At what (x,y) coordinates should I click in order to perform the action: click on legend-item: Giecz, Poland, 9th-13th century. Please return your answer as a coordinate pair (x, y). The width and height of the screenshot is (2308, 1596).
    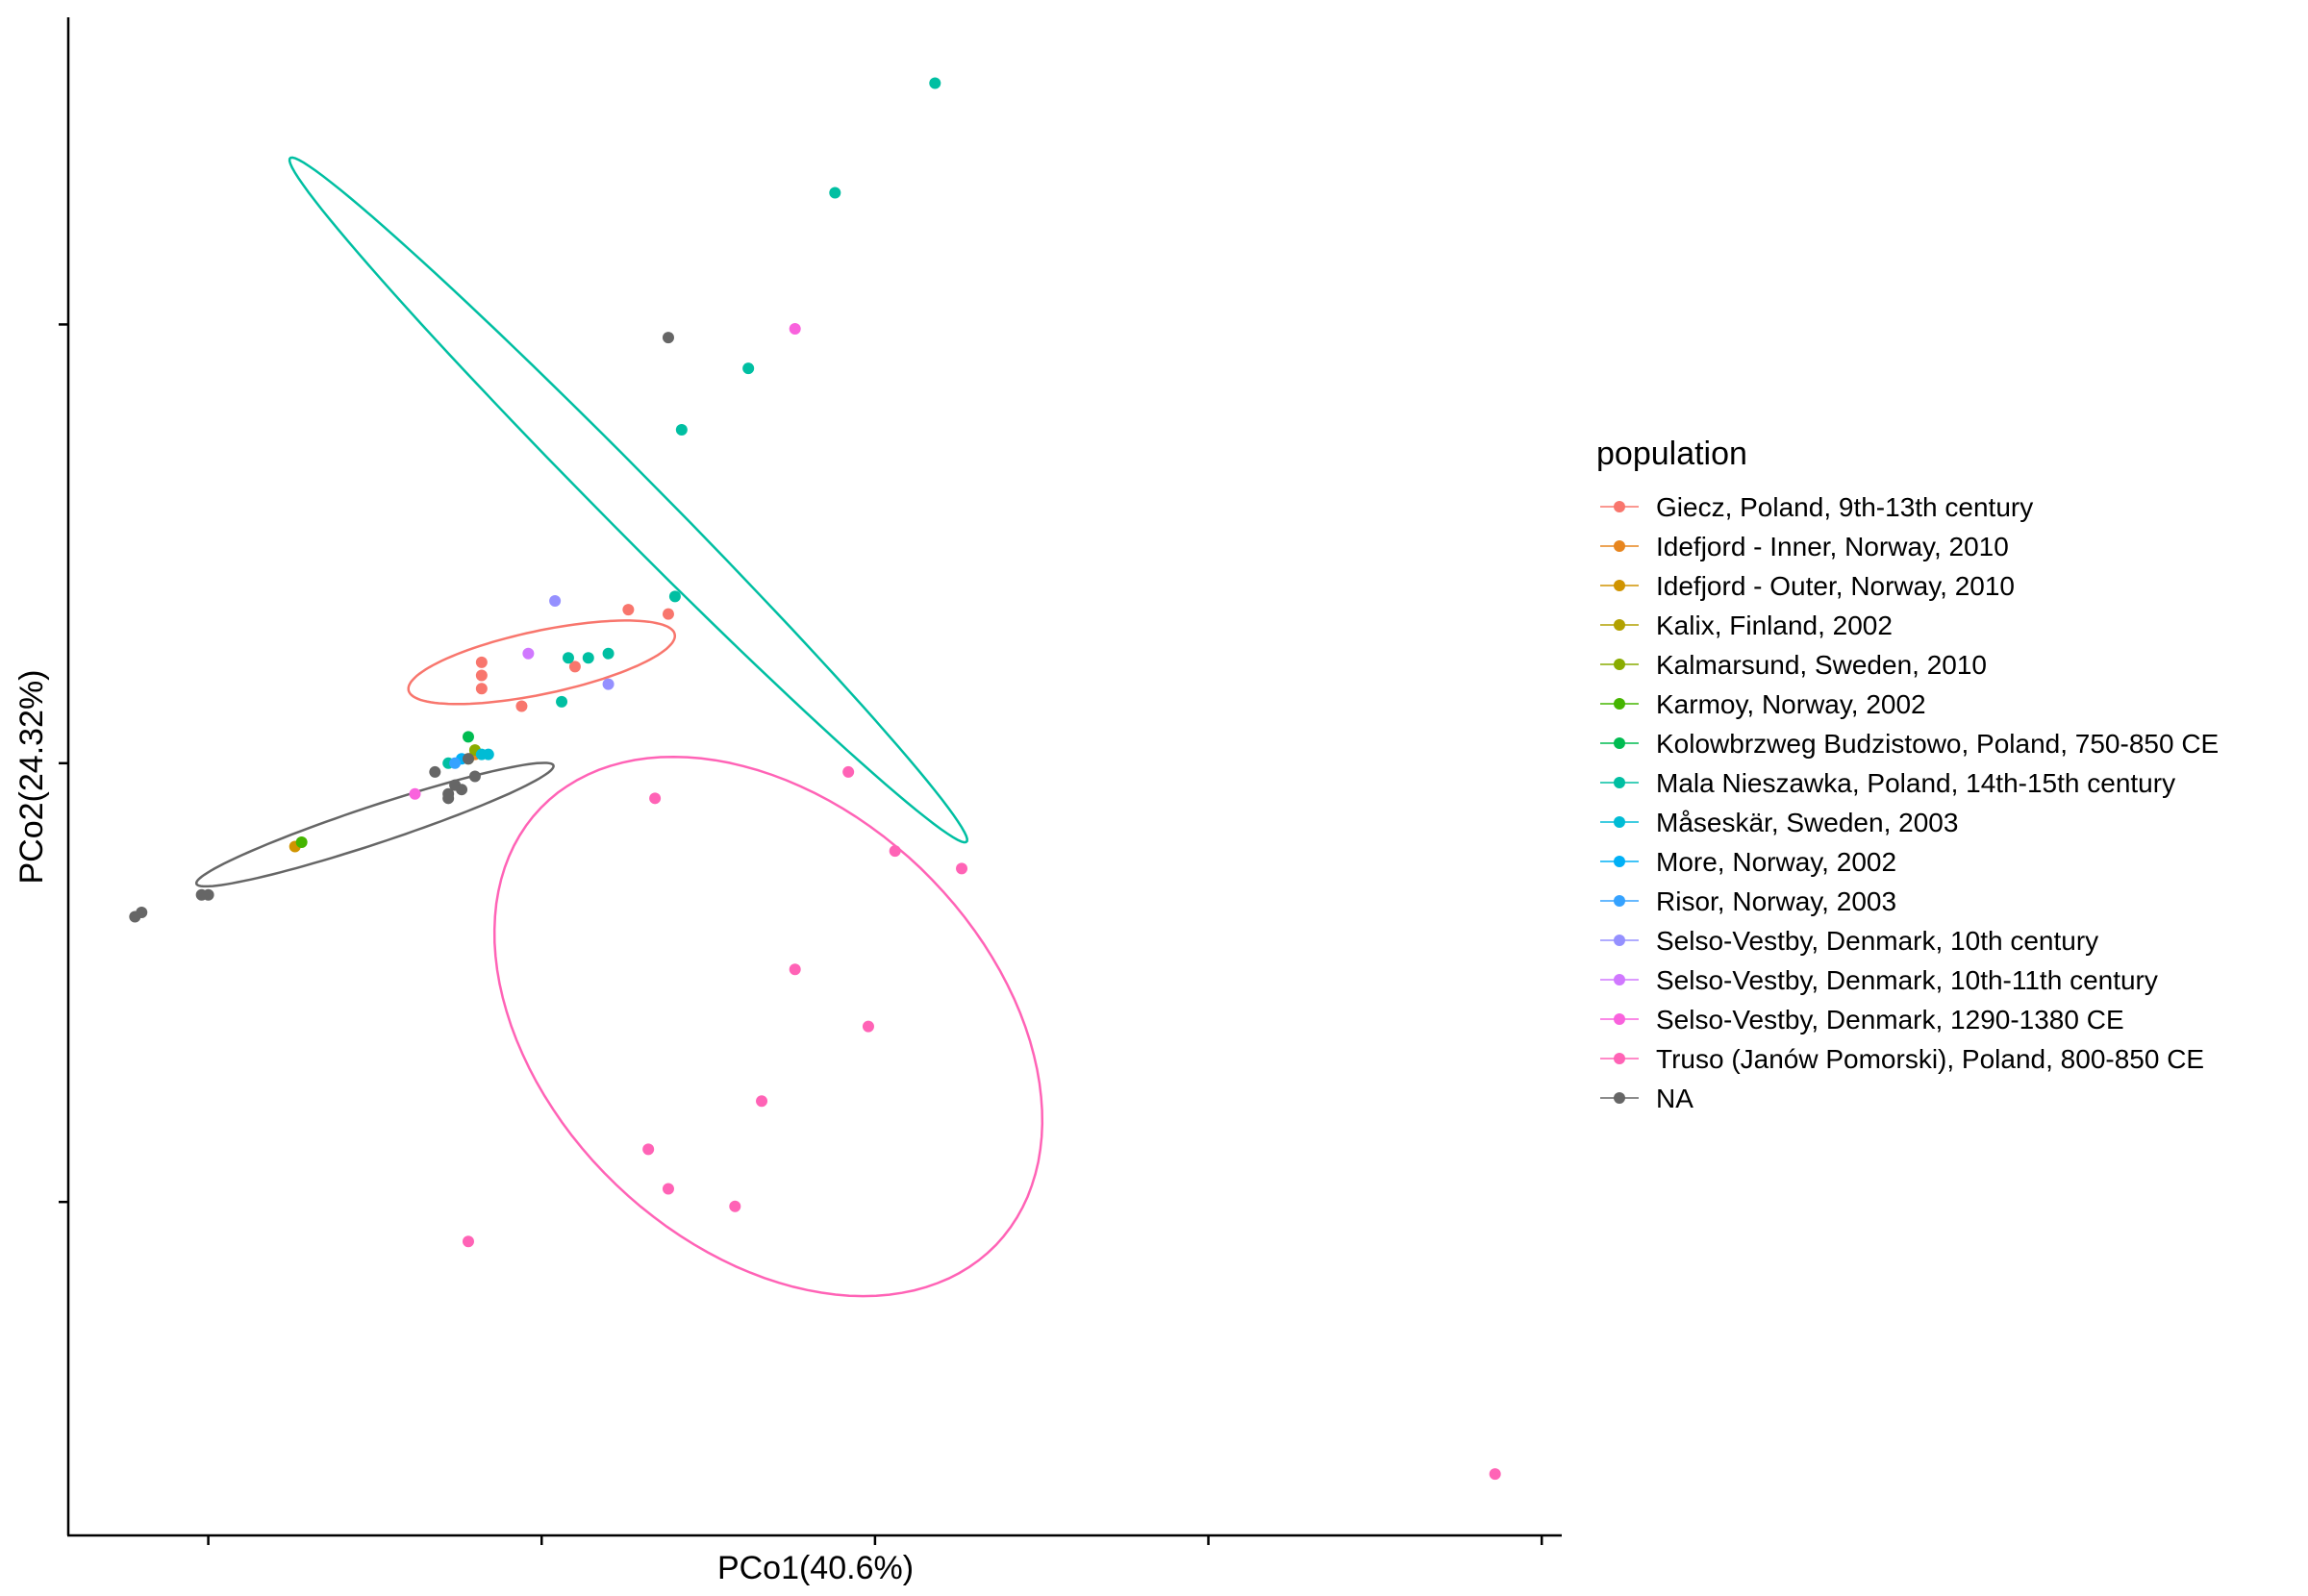
    Looking at the image, I should click on (1817, 507).